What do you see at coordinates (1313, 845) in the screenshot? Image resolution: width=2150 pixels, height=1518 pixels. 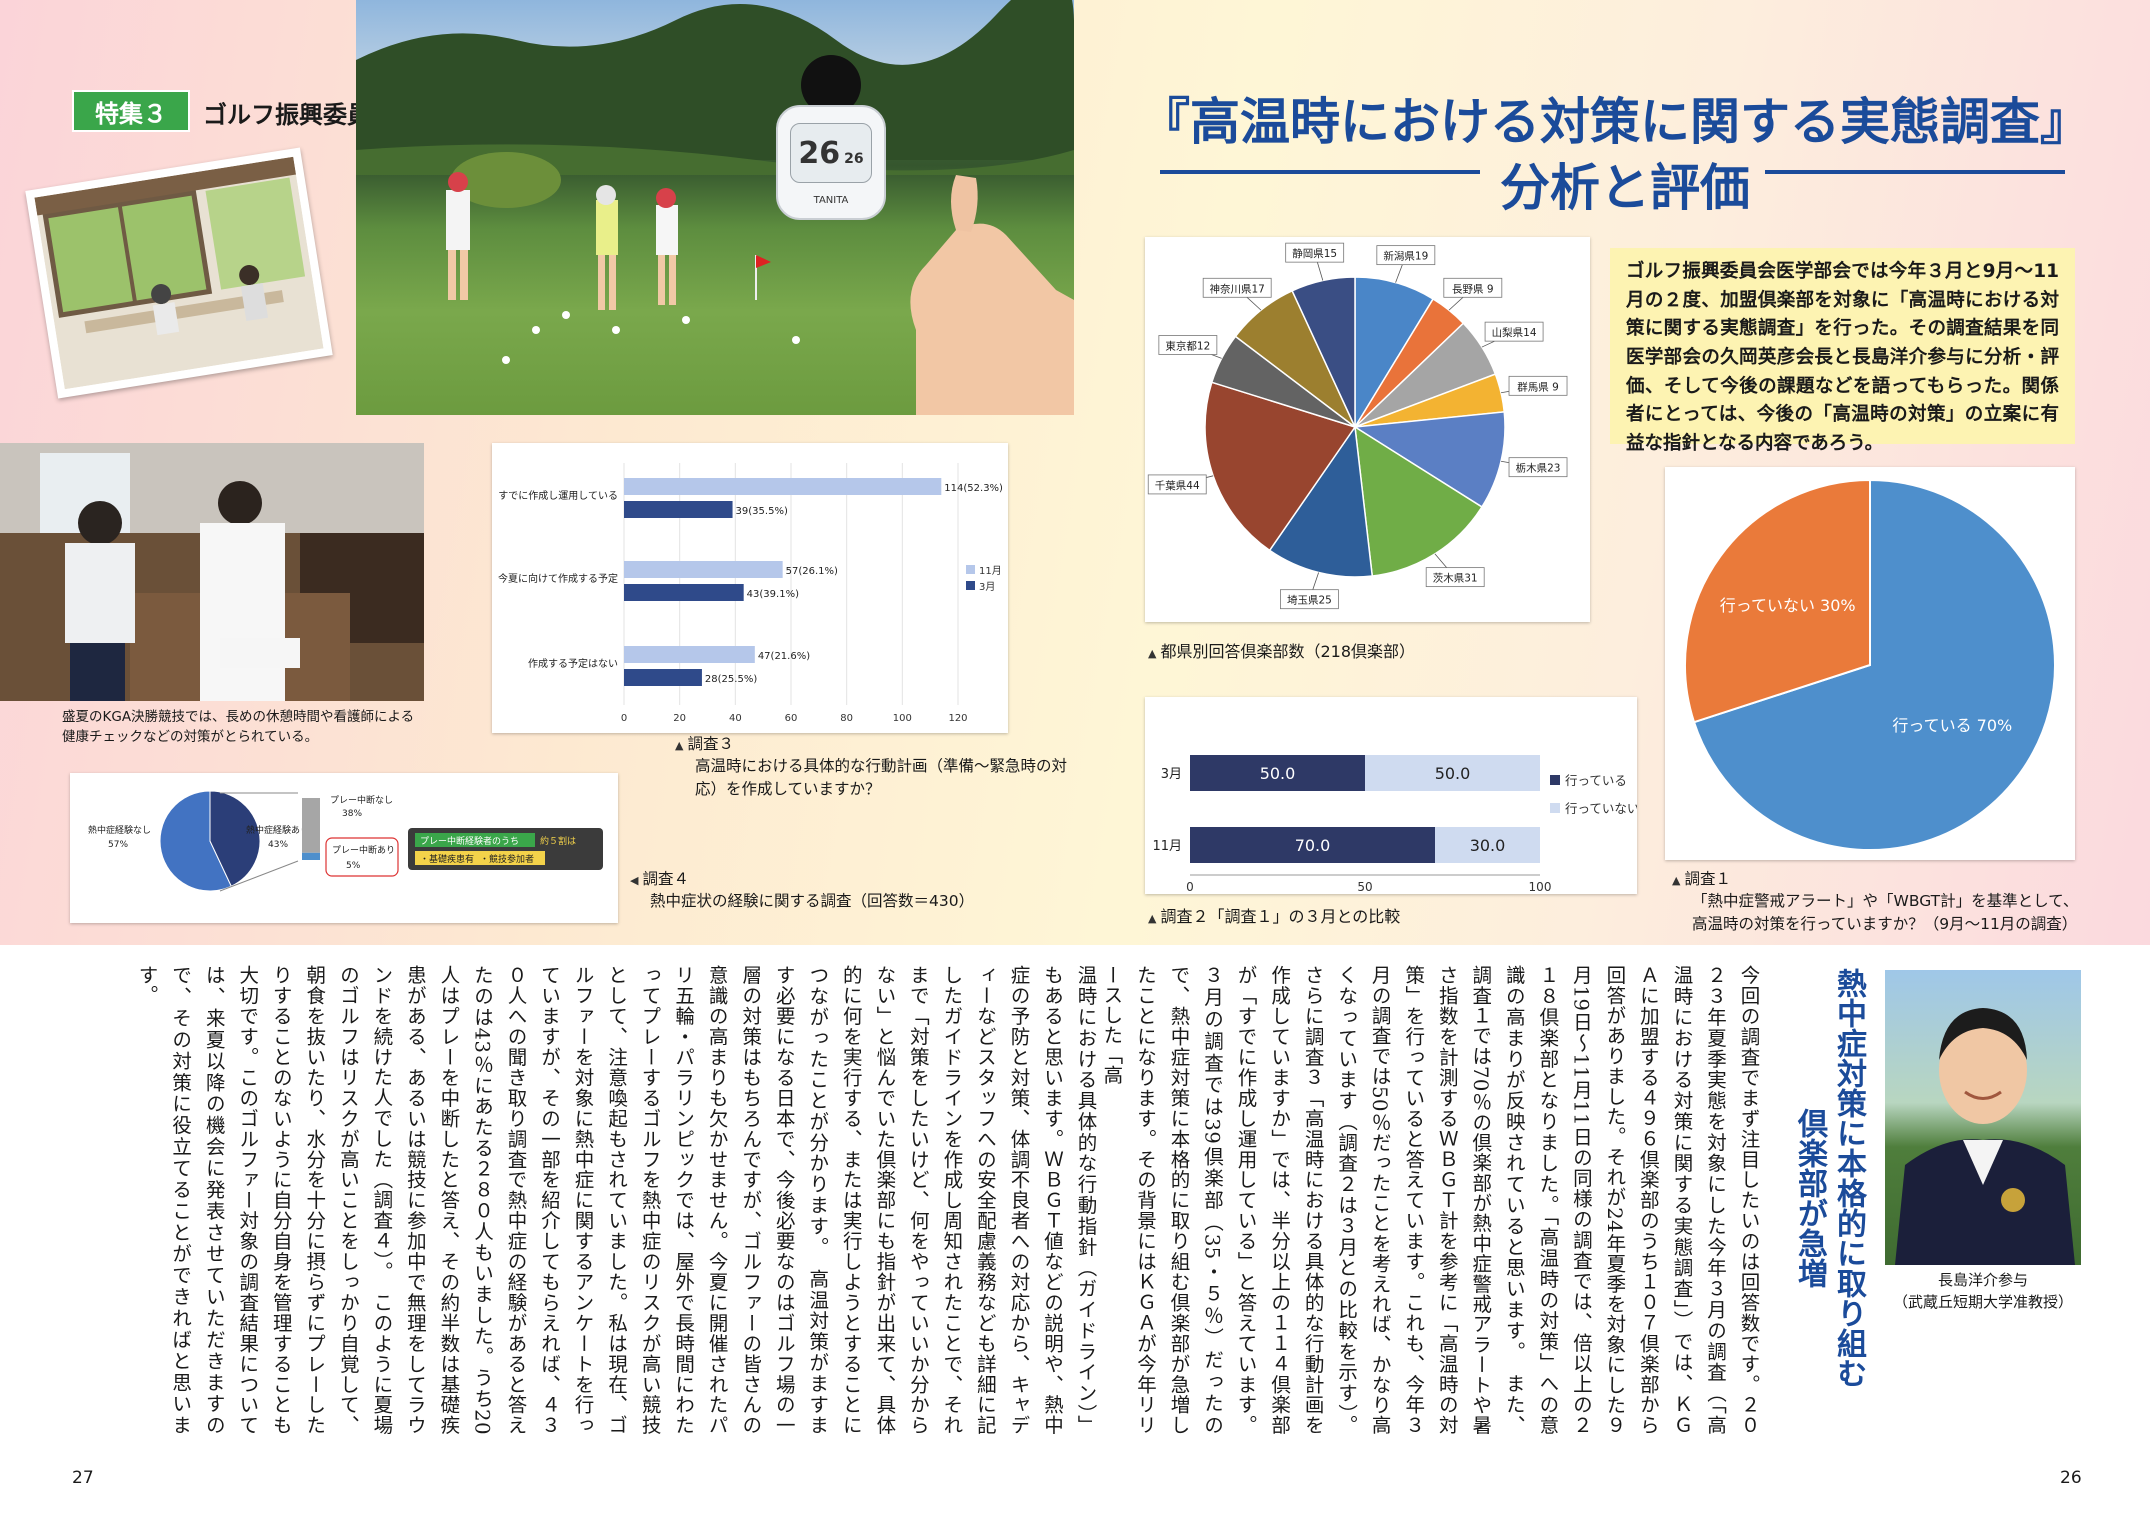 I see `bar-value-label: 70.0` at bounding box center [1313, 845].